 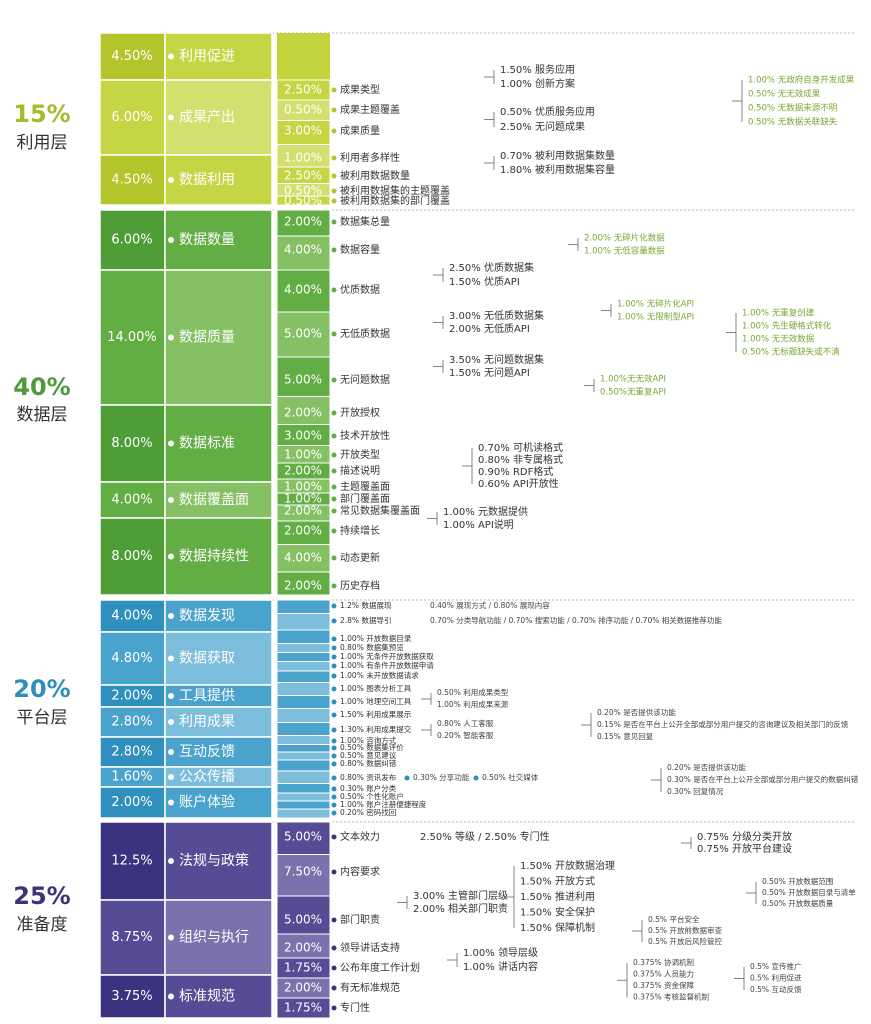 I want to click on note: 0.50% 无数据来源不明, so click(x=792, y=108).